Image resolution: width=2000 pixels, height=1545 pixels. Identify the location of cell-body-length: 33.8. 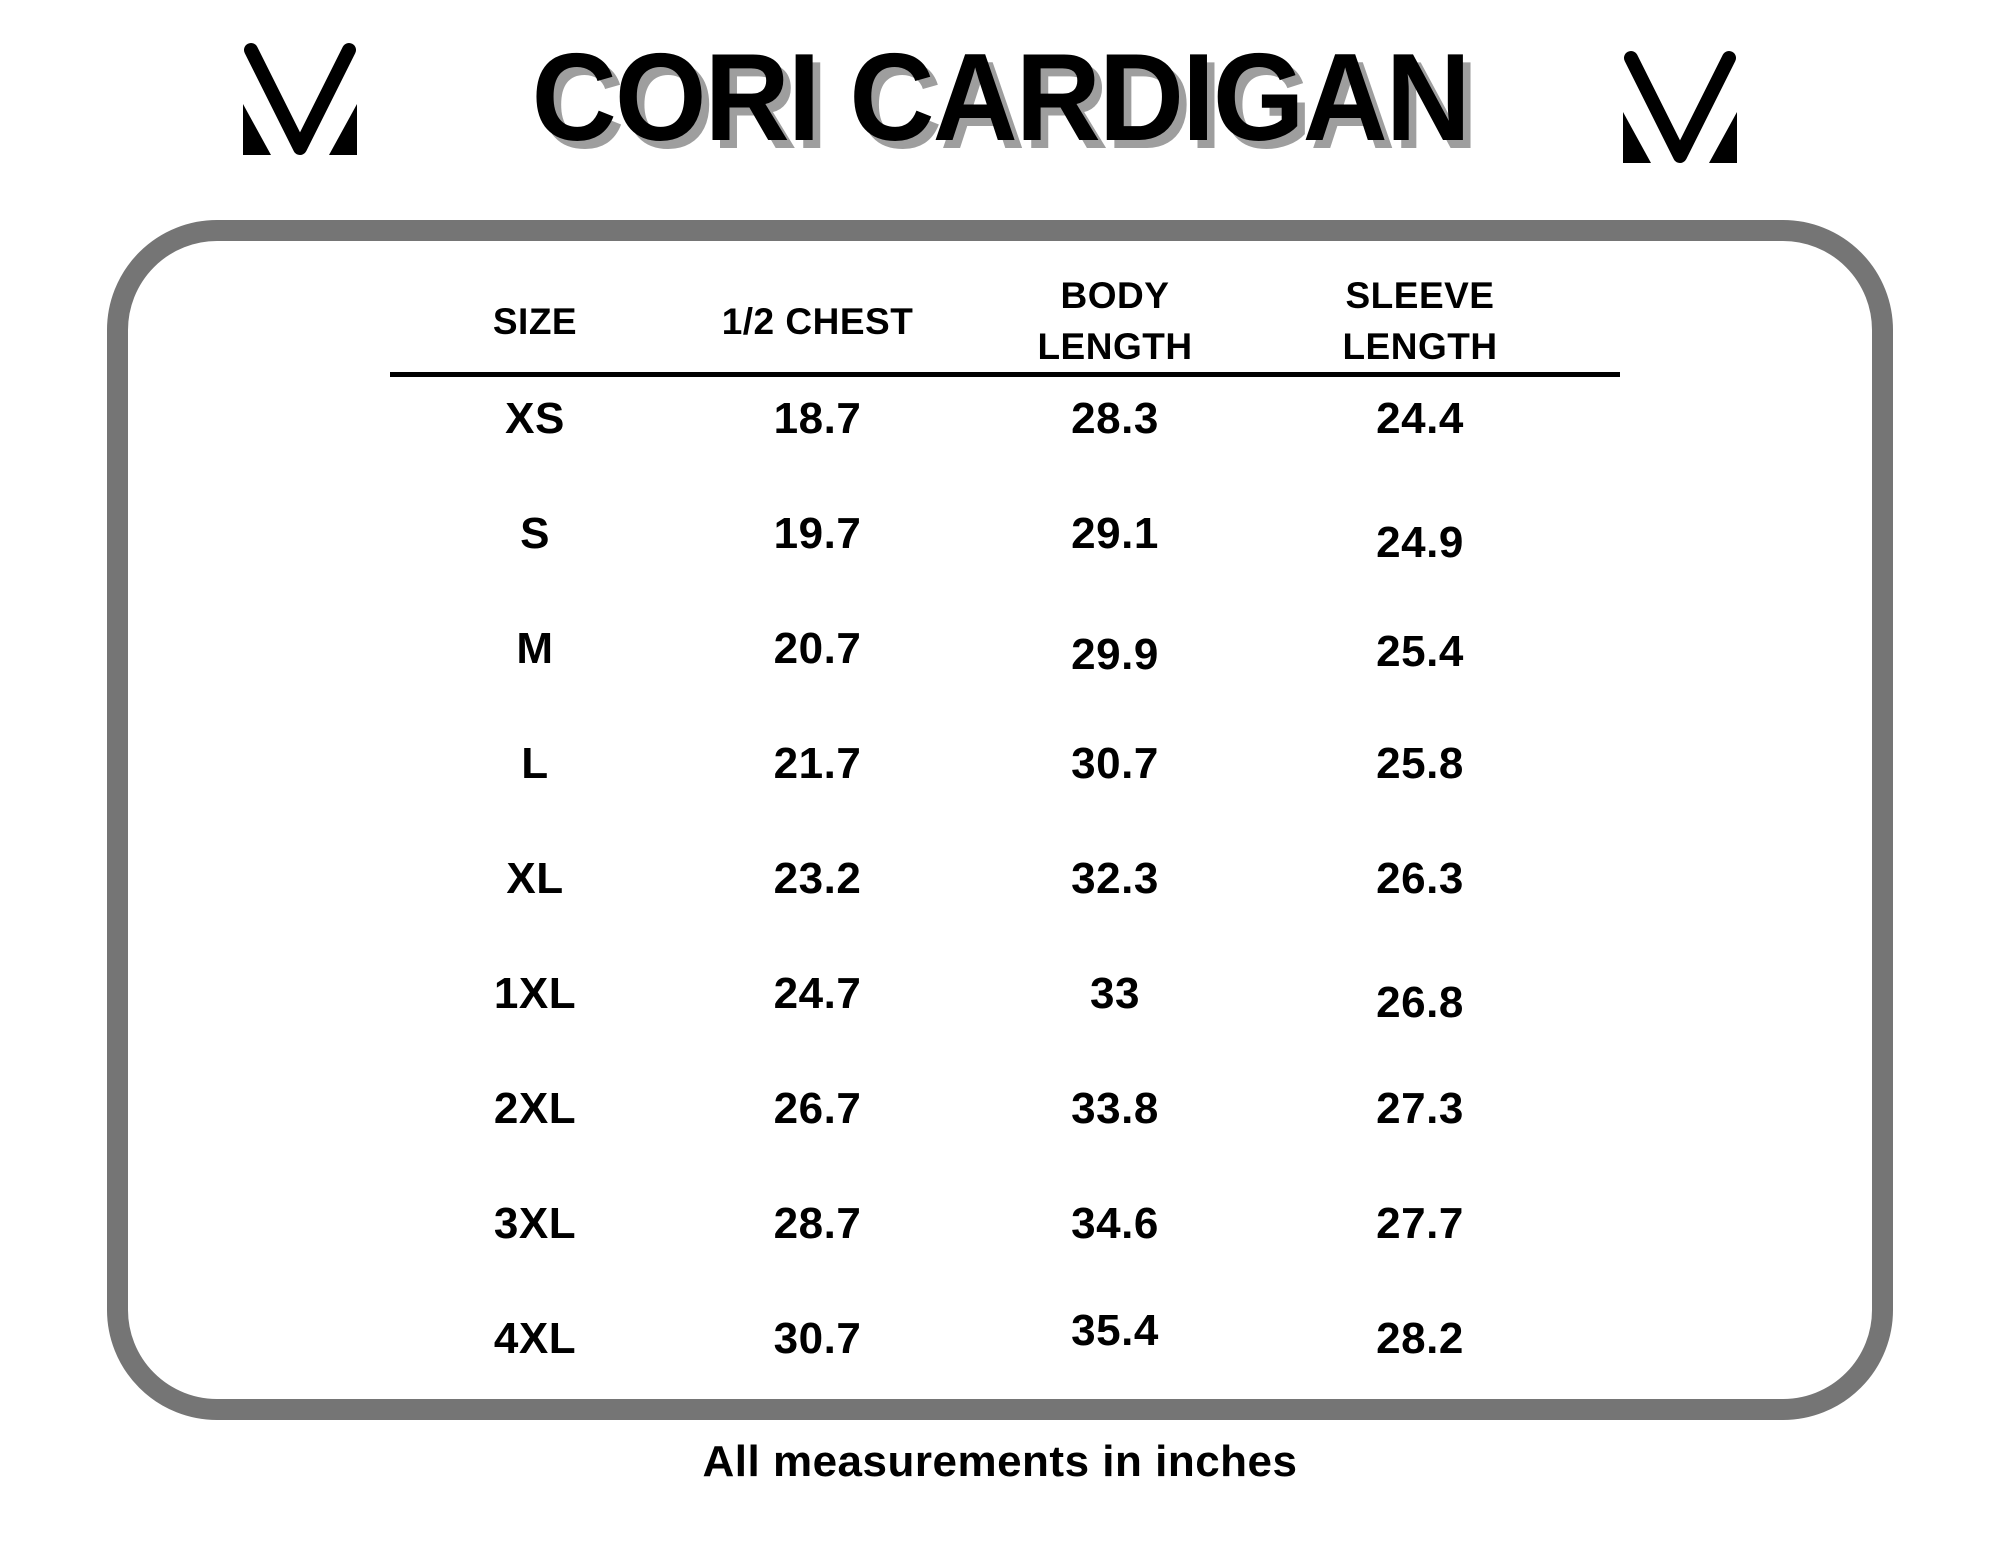
(1115, 1108).